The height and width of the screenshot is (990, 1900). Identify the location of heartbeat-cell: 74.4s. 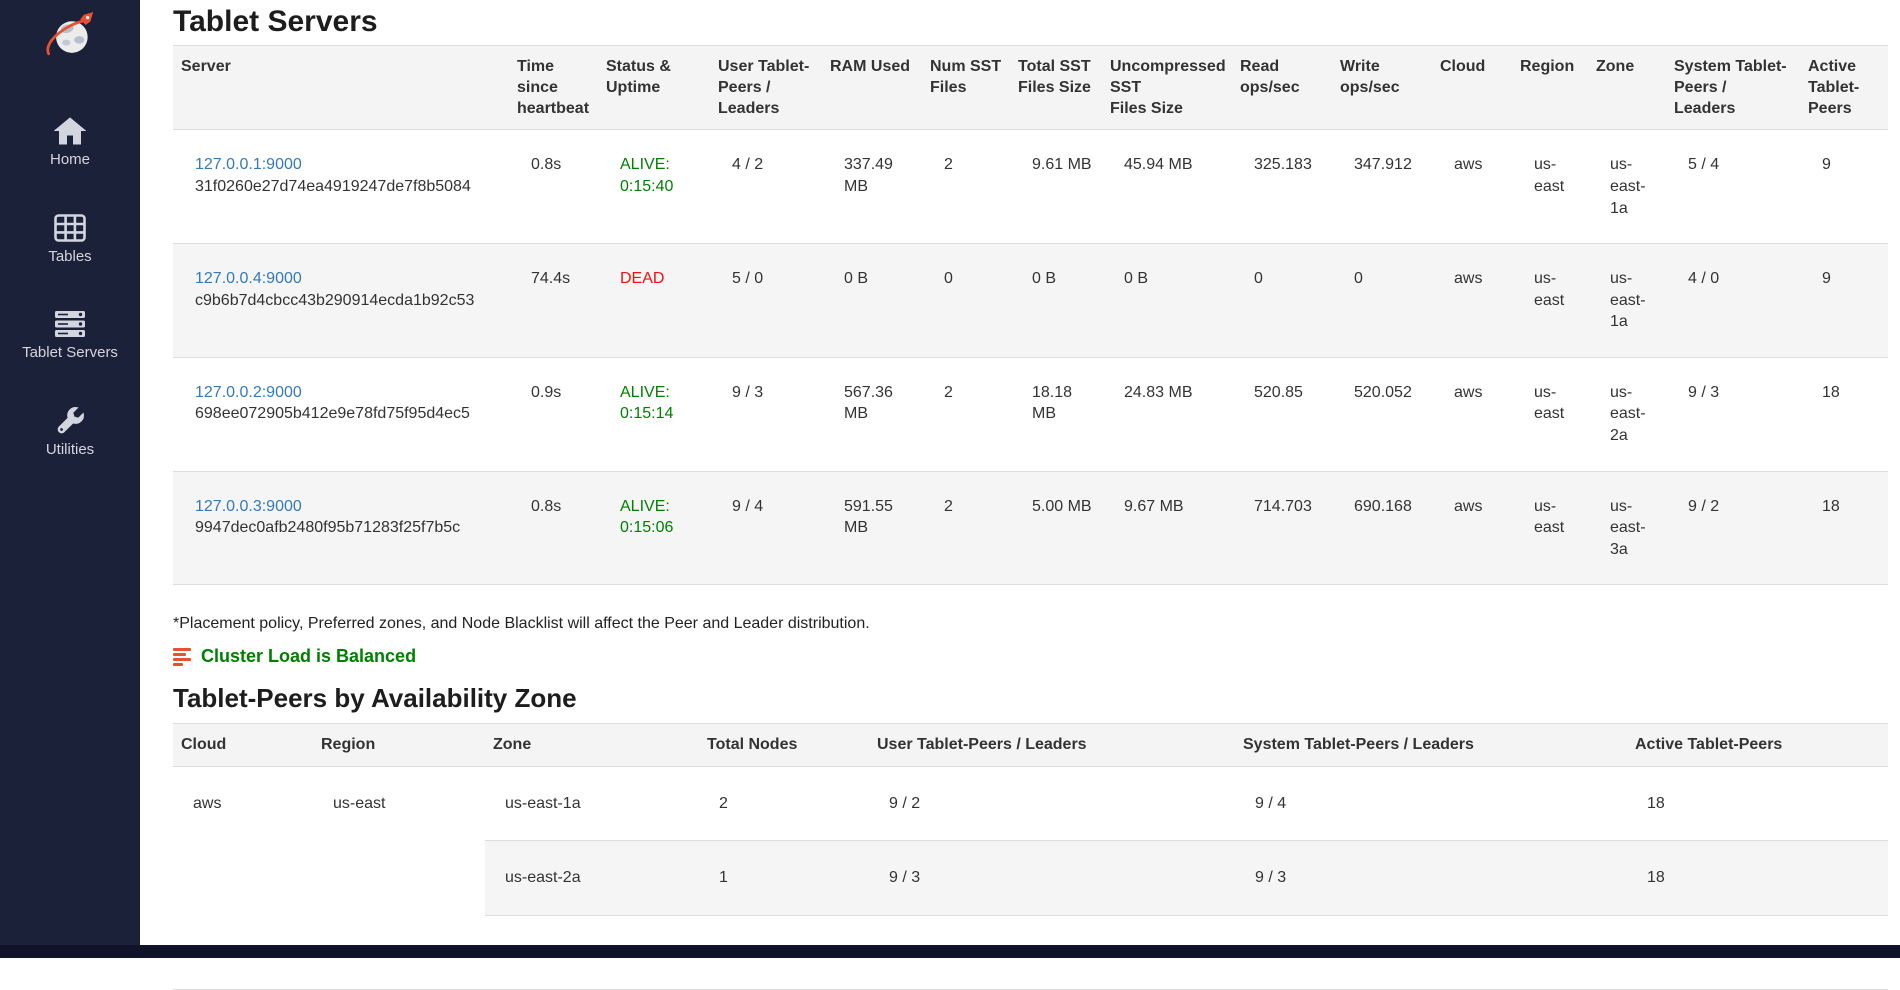
(553, 301).